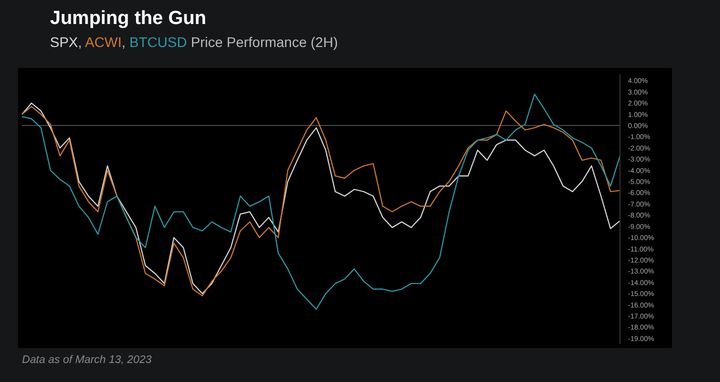 The width and height of the screenshot is (720, 382). Describe the element at coordinates (128, 19) in the screenshot. I see `chart-title: Jumping the Gun` at that location.